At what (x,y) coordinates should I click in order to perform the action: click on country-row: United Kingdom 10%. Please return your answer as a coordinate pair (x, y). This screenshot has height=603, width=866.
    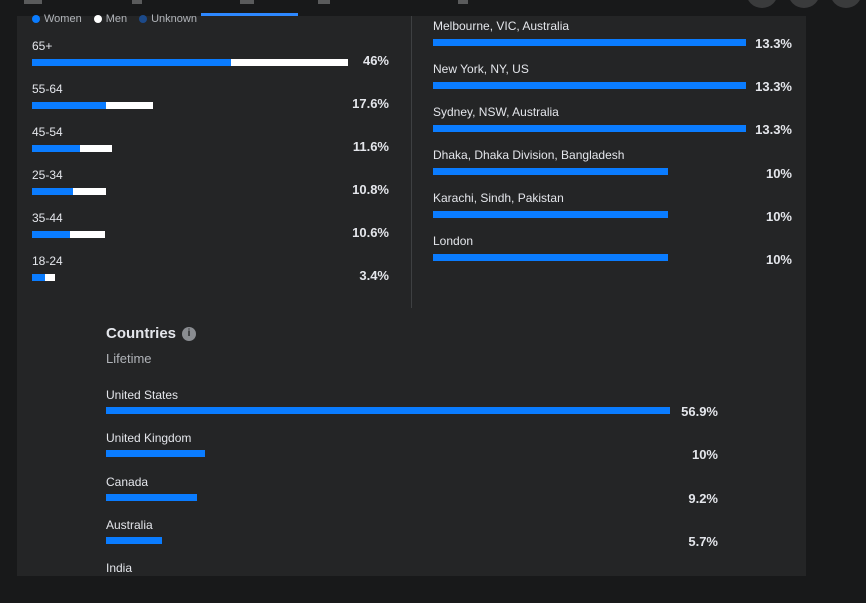
    Looking at the image, I should click on (412, 452).